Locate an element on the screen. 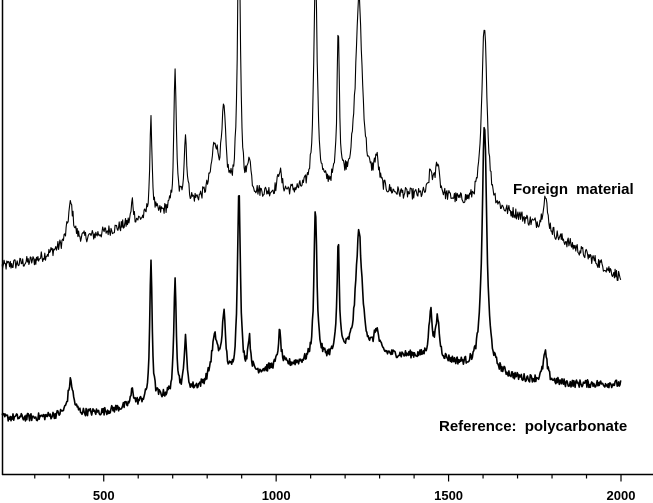 The image size is (653, 503). x-tick-label: 500 is located at coordinates (104, 495).